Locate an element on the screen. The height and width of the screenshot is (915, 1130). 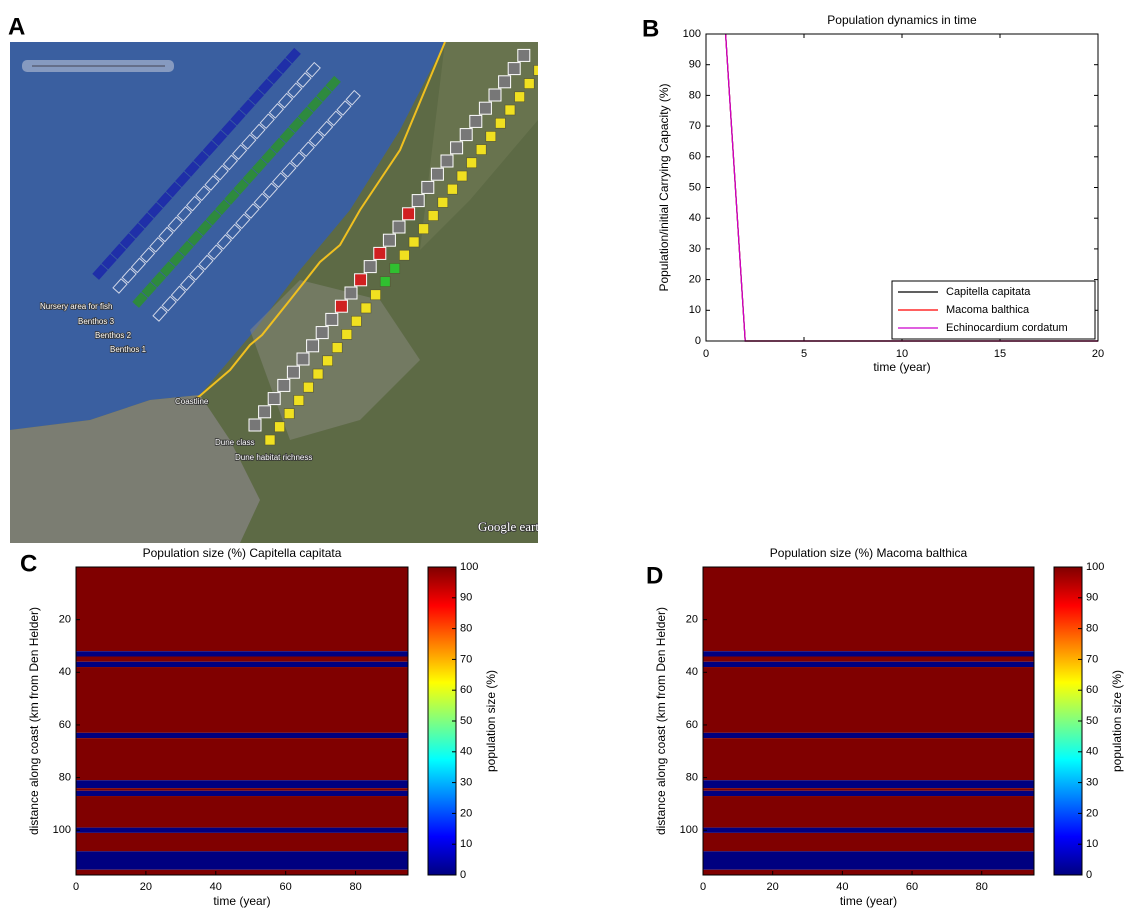
colorbar-tick-label: 90 is located at coordinates (466, 598).